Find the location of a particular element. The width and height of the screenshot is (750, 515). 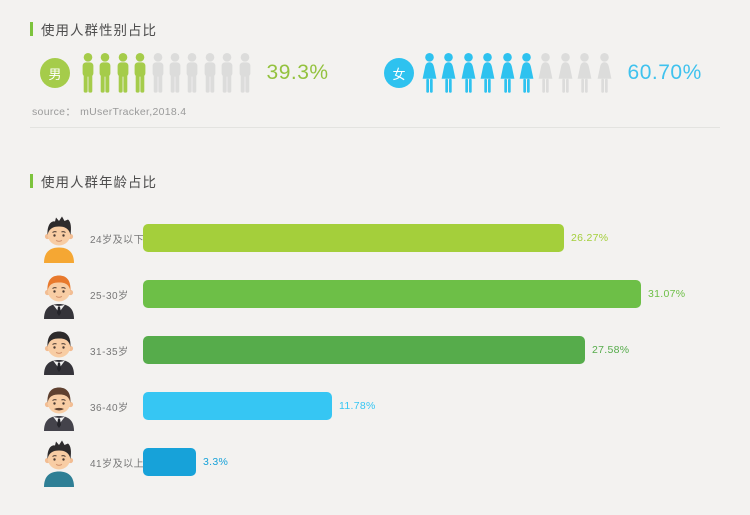

female-badge: 女 is located at coordinates (399, 73).